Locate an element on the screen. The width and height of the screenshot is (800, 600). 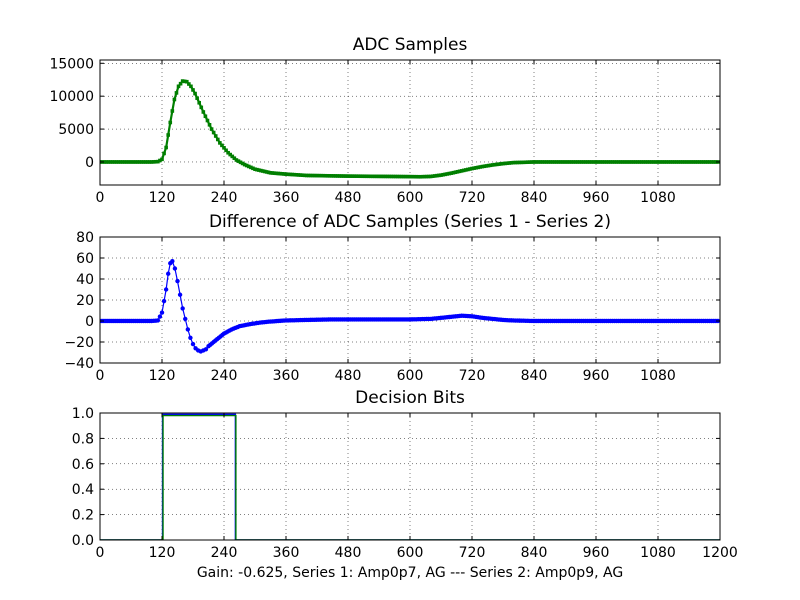
x-tick-label: 600 is located at coordinates (410, 198).